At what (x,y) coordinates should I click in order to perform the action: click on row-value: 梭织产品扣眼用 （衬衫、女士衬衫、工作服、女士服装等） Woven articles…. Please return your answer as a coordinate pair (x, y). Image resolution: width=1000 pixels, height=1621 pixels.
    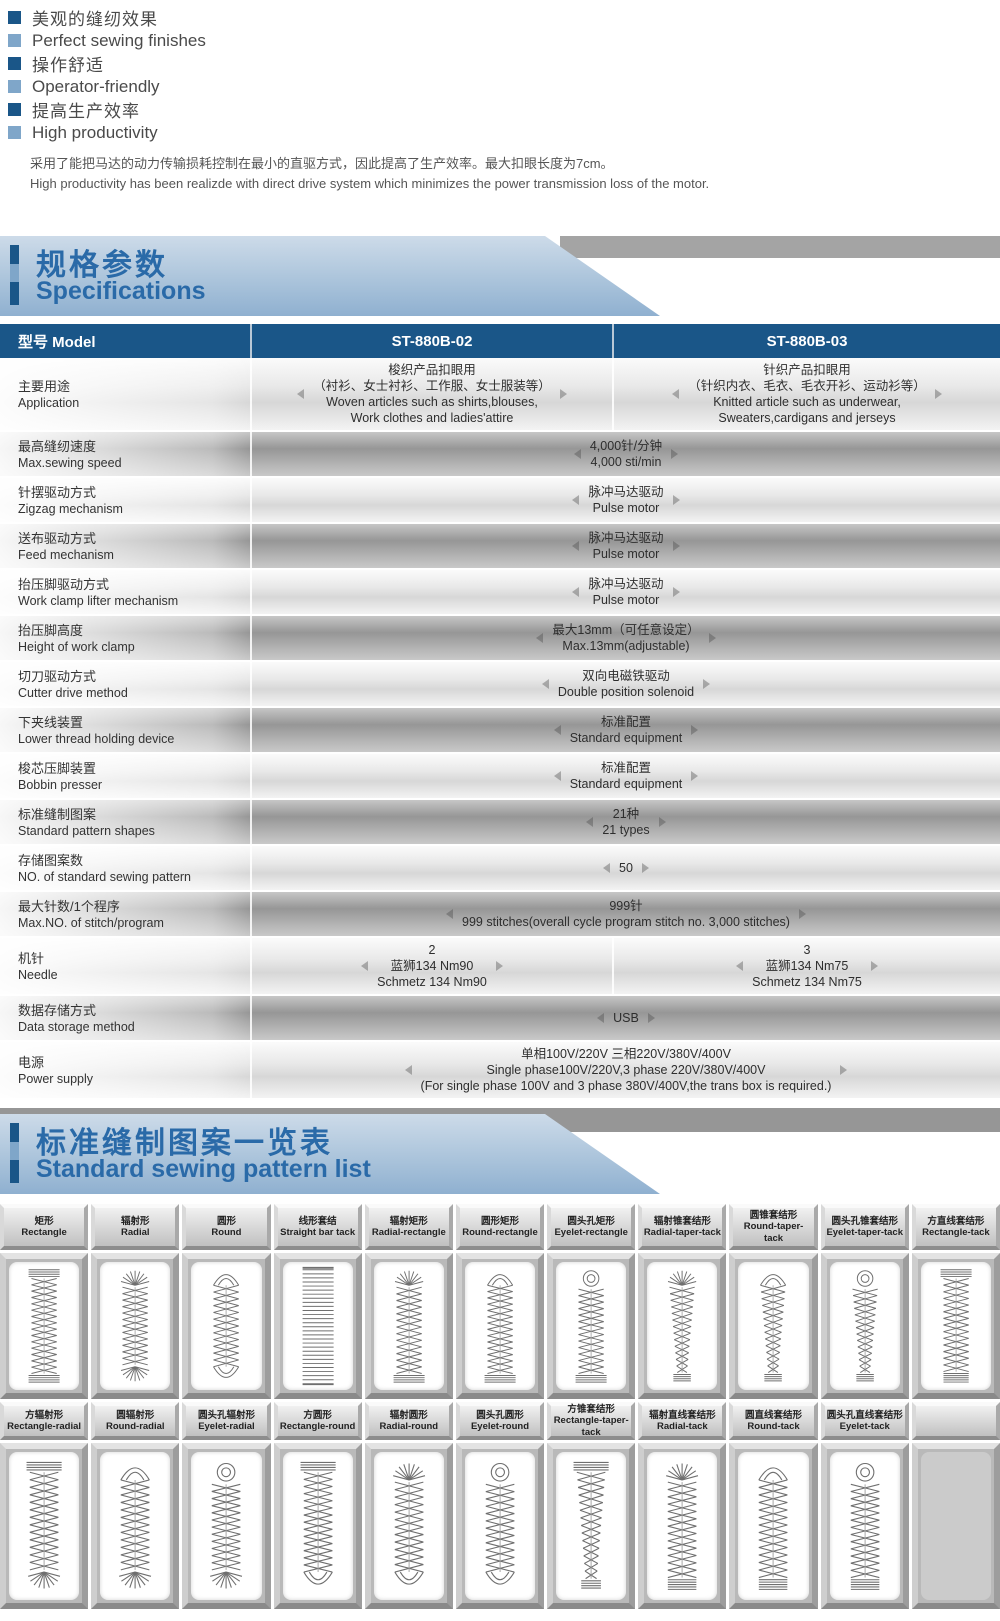
    Looking at the image, I should click on (625, 394).